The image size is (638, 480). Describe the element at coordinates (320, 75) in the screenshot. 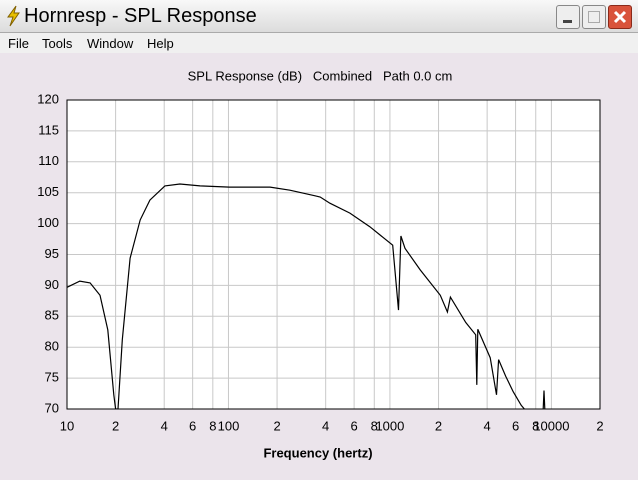

I see `chart-title: SPL Response (dB) Combined Path 0.0 cm` at that location.